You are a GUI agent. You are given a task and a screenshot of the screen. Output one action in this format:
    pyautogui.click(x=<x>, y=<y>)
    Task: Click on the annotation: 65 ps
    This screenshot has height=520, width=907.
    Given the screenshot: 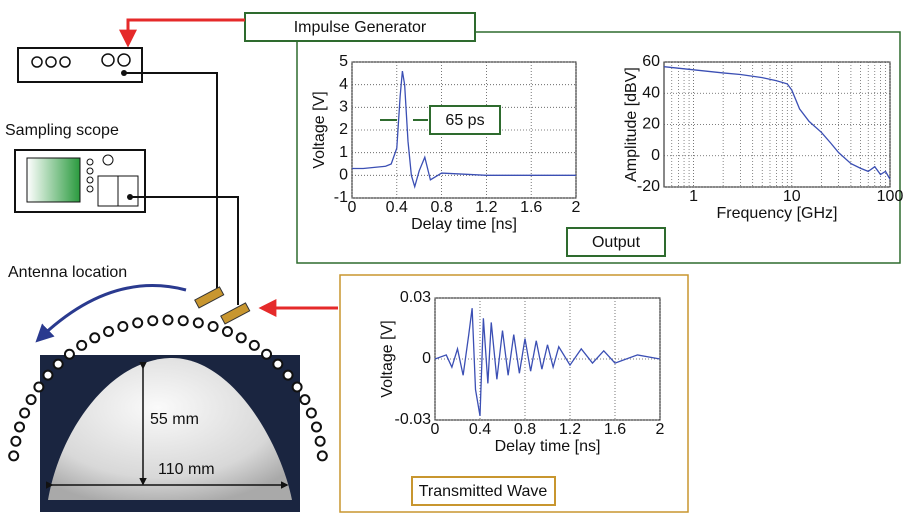 What is the action you would take?
    pyautogui.click(x=464, y=120)
    